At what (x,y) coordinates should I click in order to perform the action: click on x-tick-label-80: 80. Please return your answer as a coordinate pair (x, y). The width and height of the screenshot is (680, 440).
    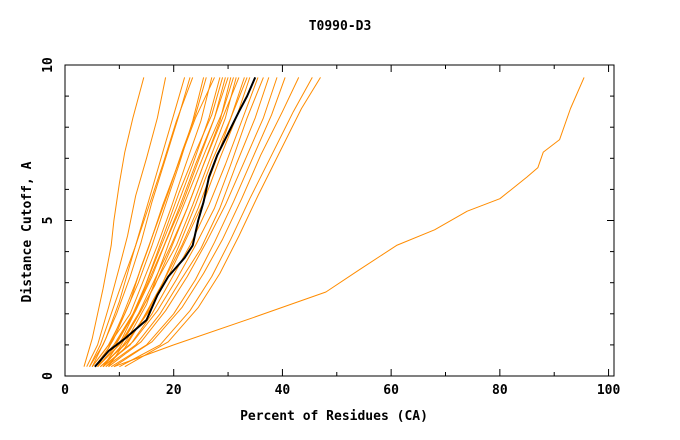
    Looking at the image, I should click on (500, 390).